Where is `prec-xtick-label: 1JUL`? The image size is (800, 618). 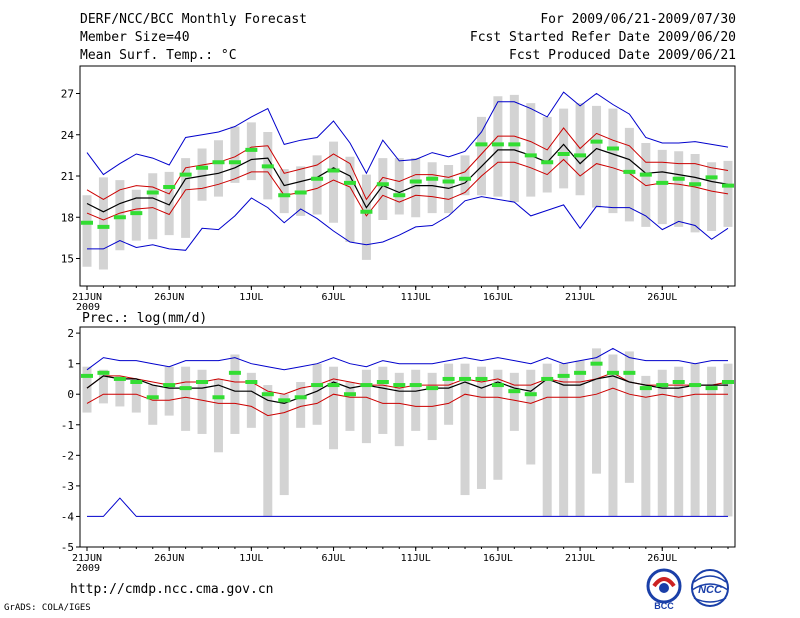
prec-xtick-label: 1JUL is located at coordinates (251, 558).